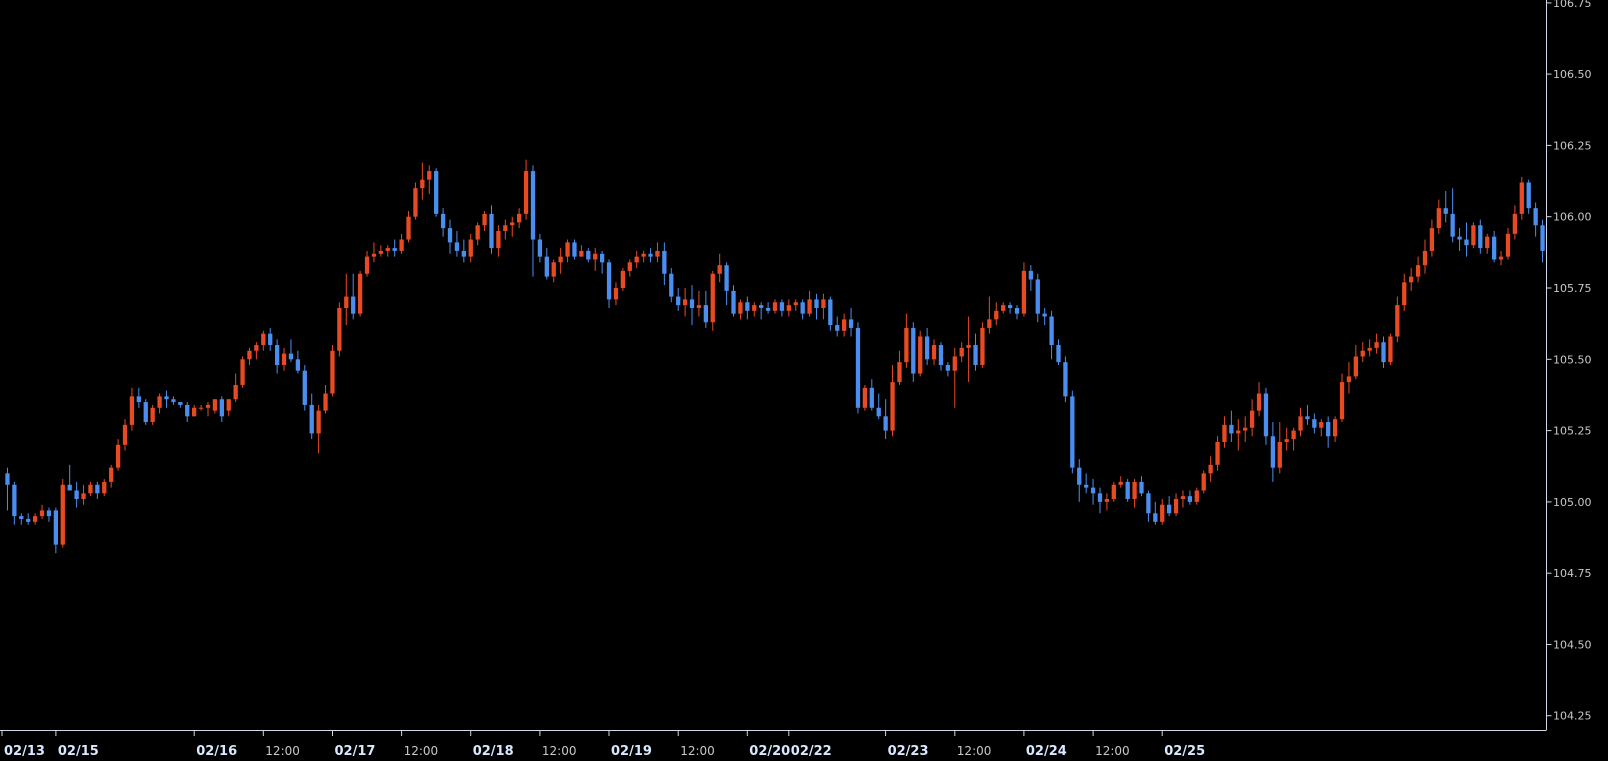 This screenshot has width=1608, height=761. Describe the element at coordinates (1046, 751) in the screenshot. I see `x-date-label: 02/24` at that location.